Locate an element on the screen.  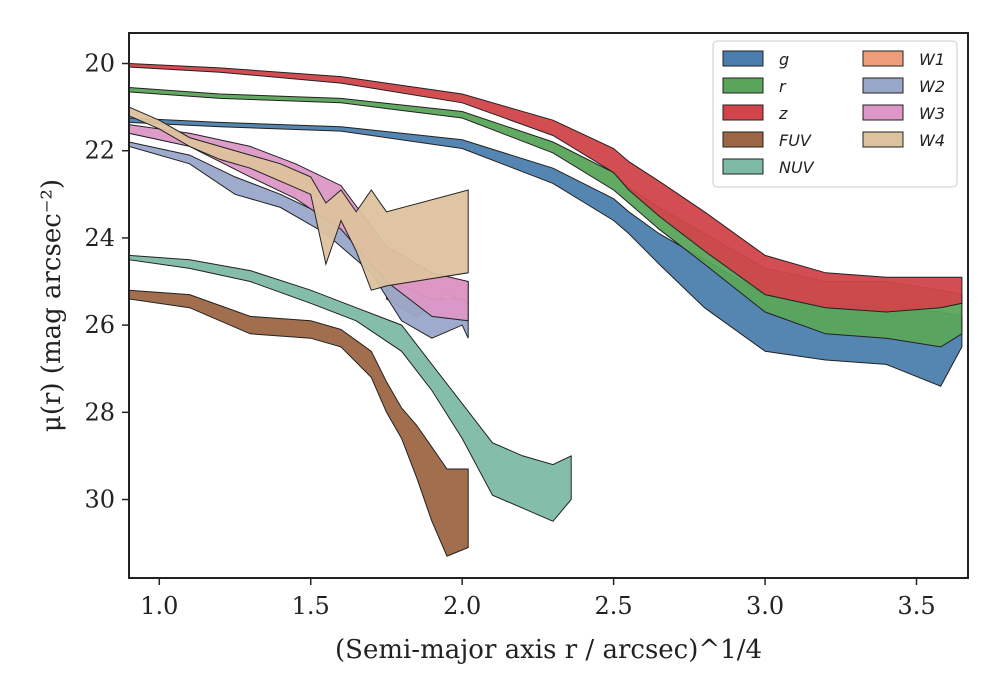
legend-label-r: r is located at coordinates (783, 86).